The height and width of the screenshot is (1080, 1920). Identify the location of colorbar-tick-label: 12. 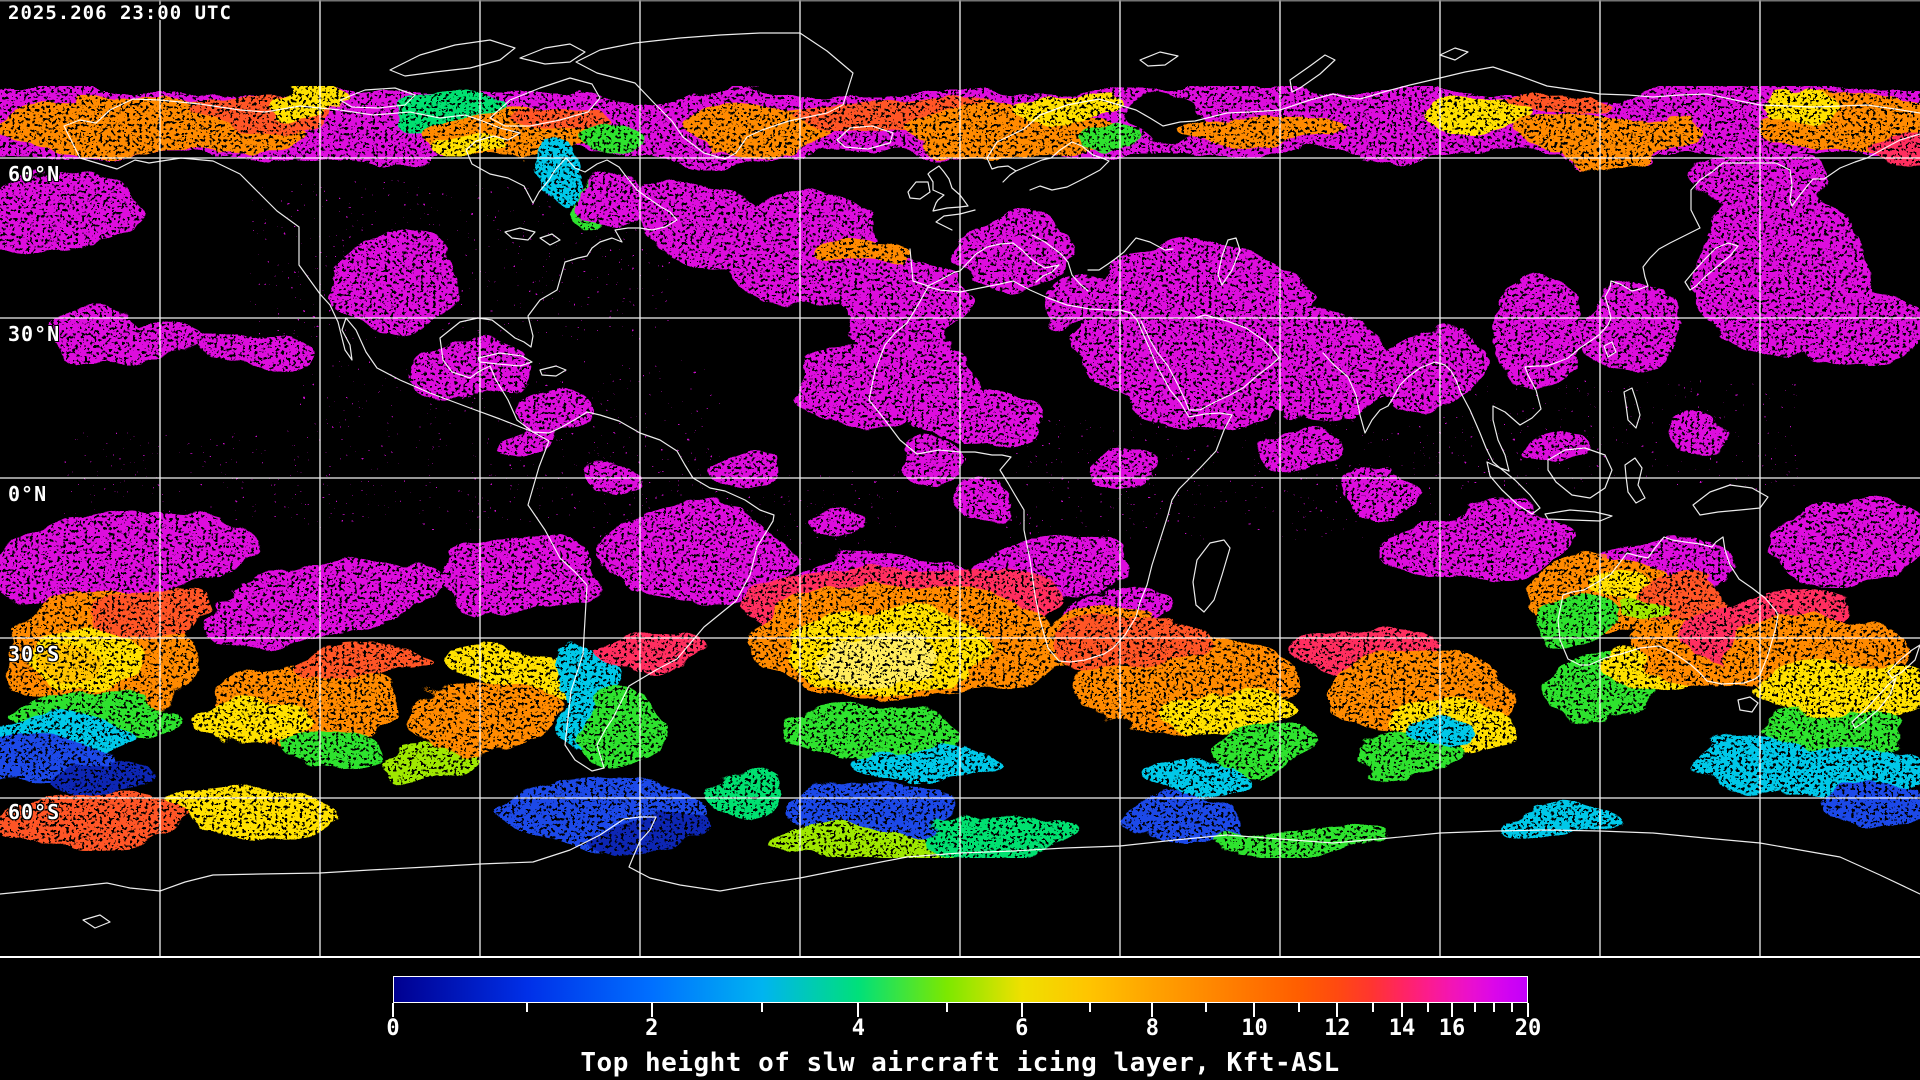
(1337, 1028).